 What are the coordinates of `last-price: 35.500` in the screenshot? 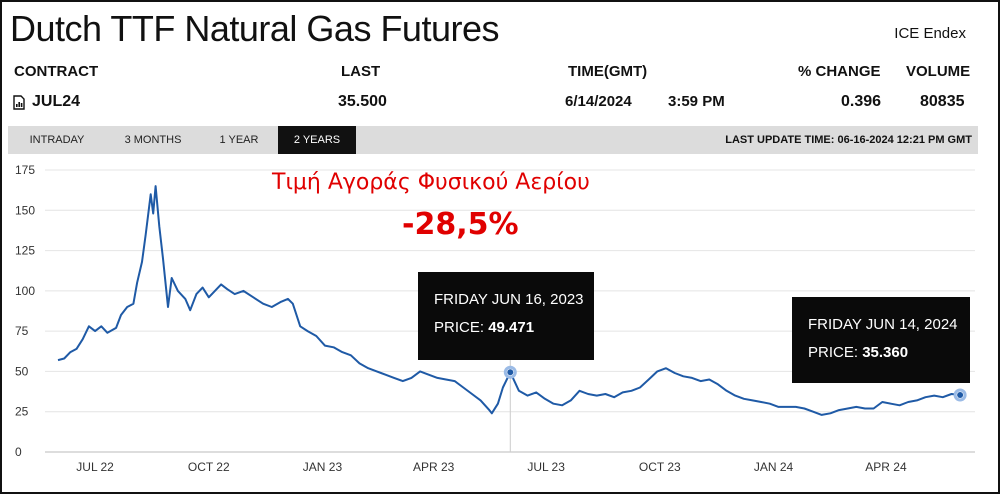 It's located at (362, 101).